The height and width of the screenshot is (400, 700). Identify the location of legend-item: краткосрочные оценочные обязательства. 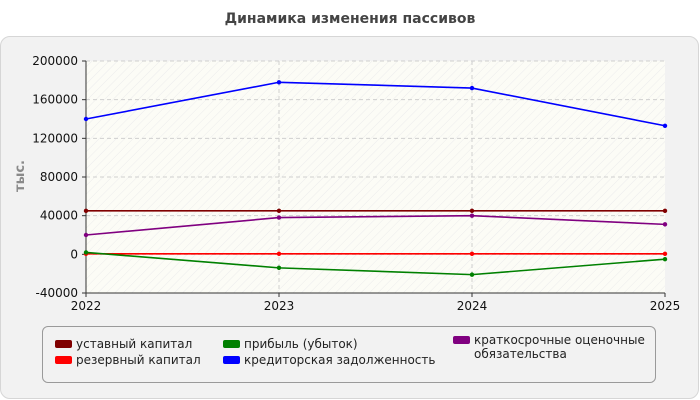
(553, 347).